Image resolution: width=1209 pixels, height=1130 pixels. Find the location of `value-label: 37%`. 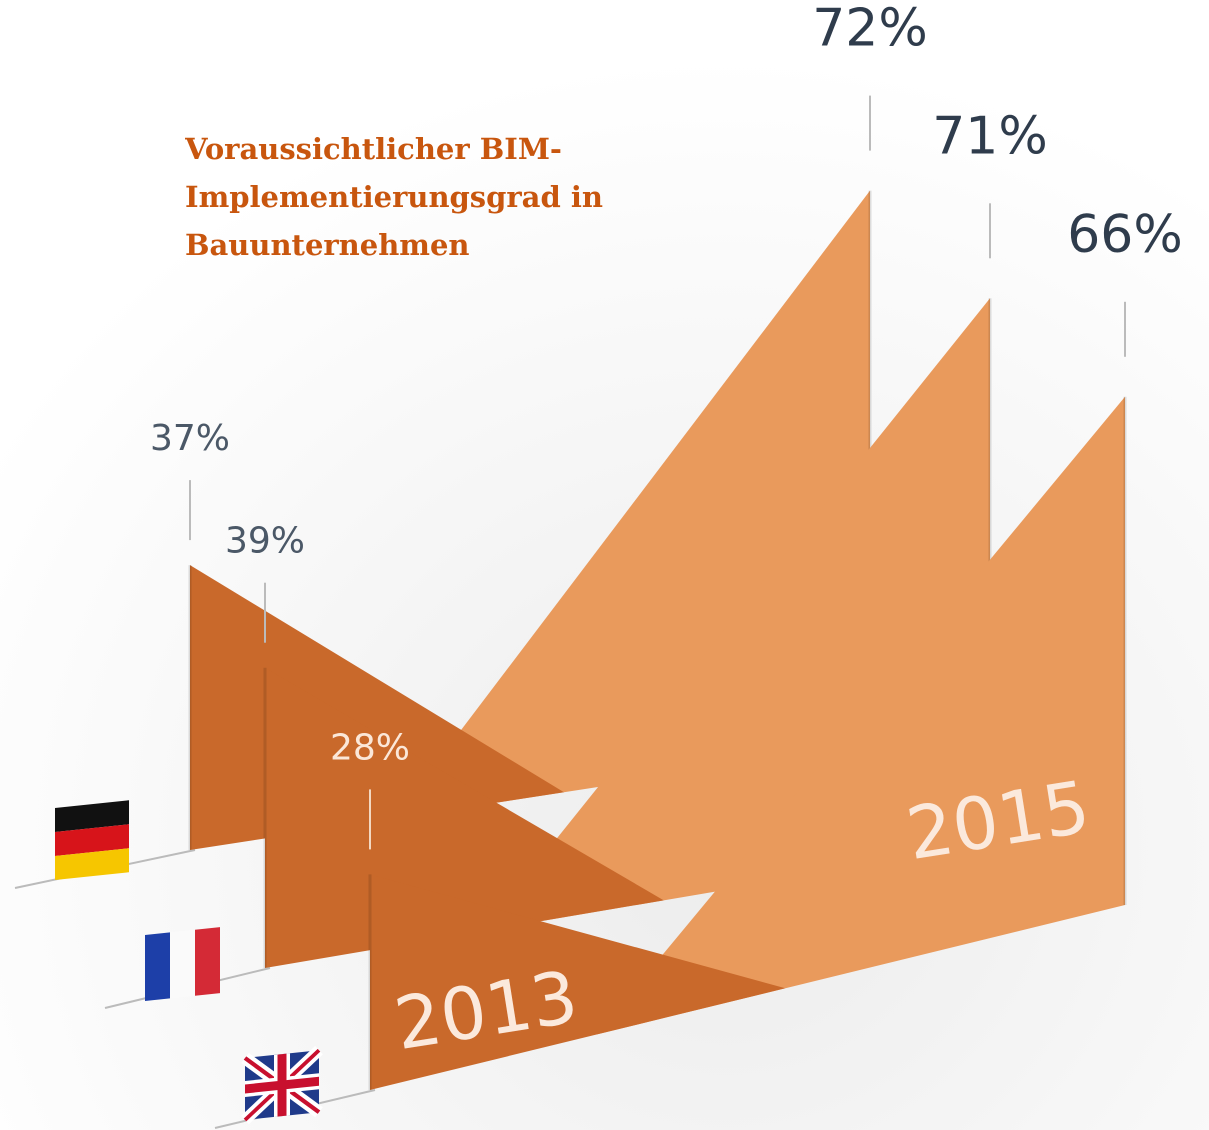

value-label: 37% is located at coordinates (190, 438).